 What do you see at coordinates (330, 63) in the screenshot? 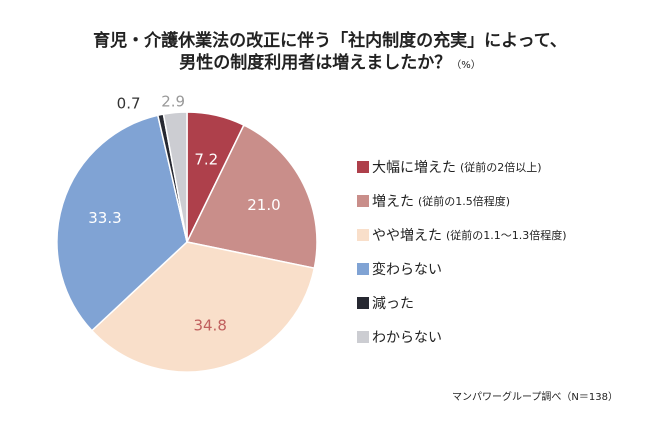
I see `title-line-2: 男性の制度利用者は増えましたか？（%）` at bounding box center [330, 63].